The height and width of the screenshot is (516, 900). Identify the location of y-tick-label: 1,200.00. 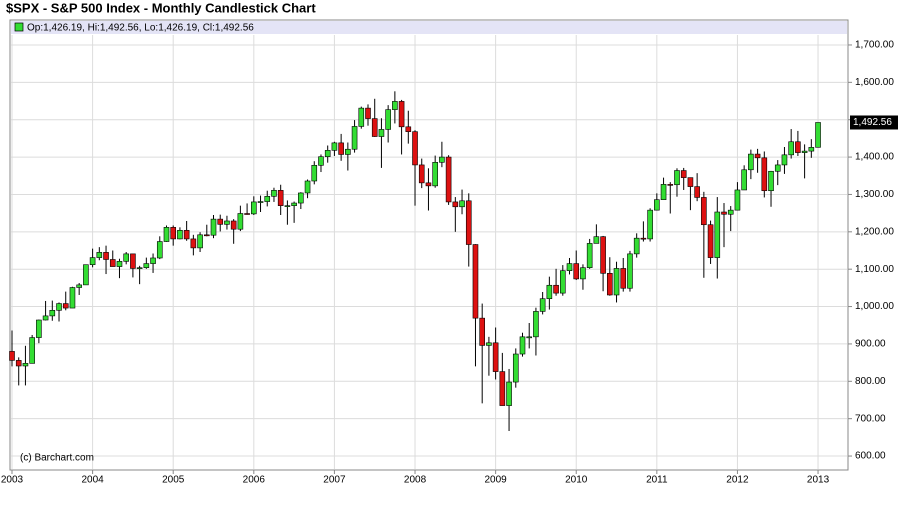
(874, 231).